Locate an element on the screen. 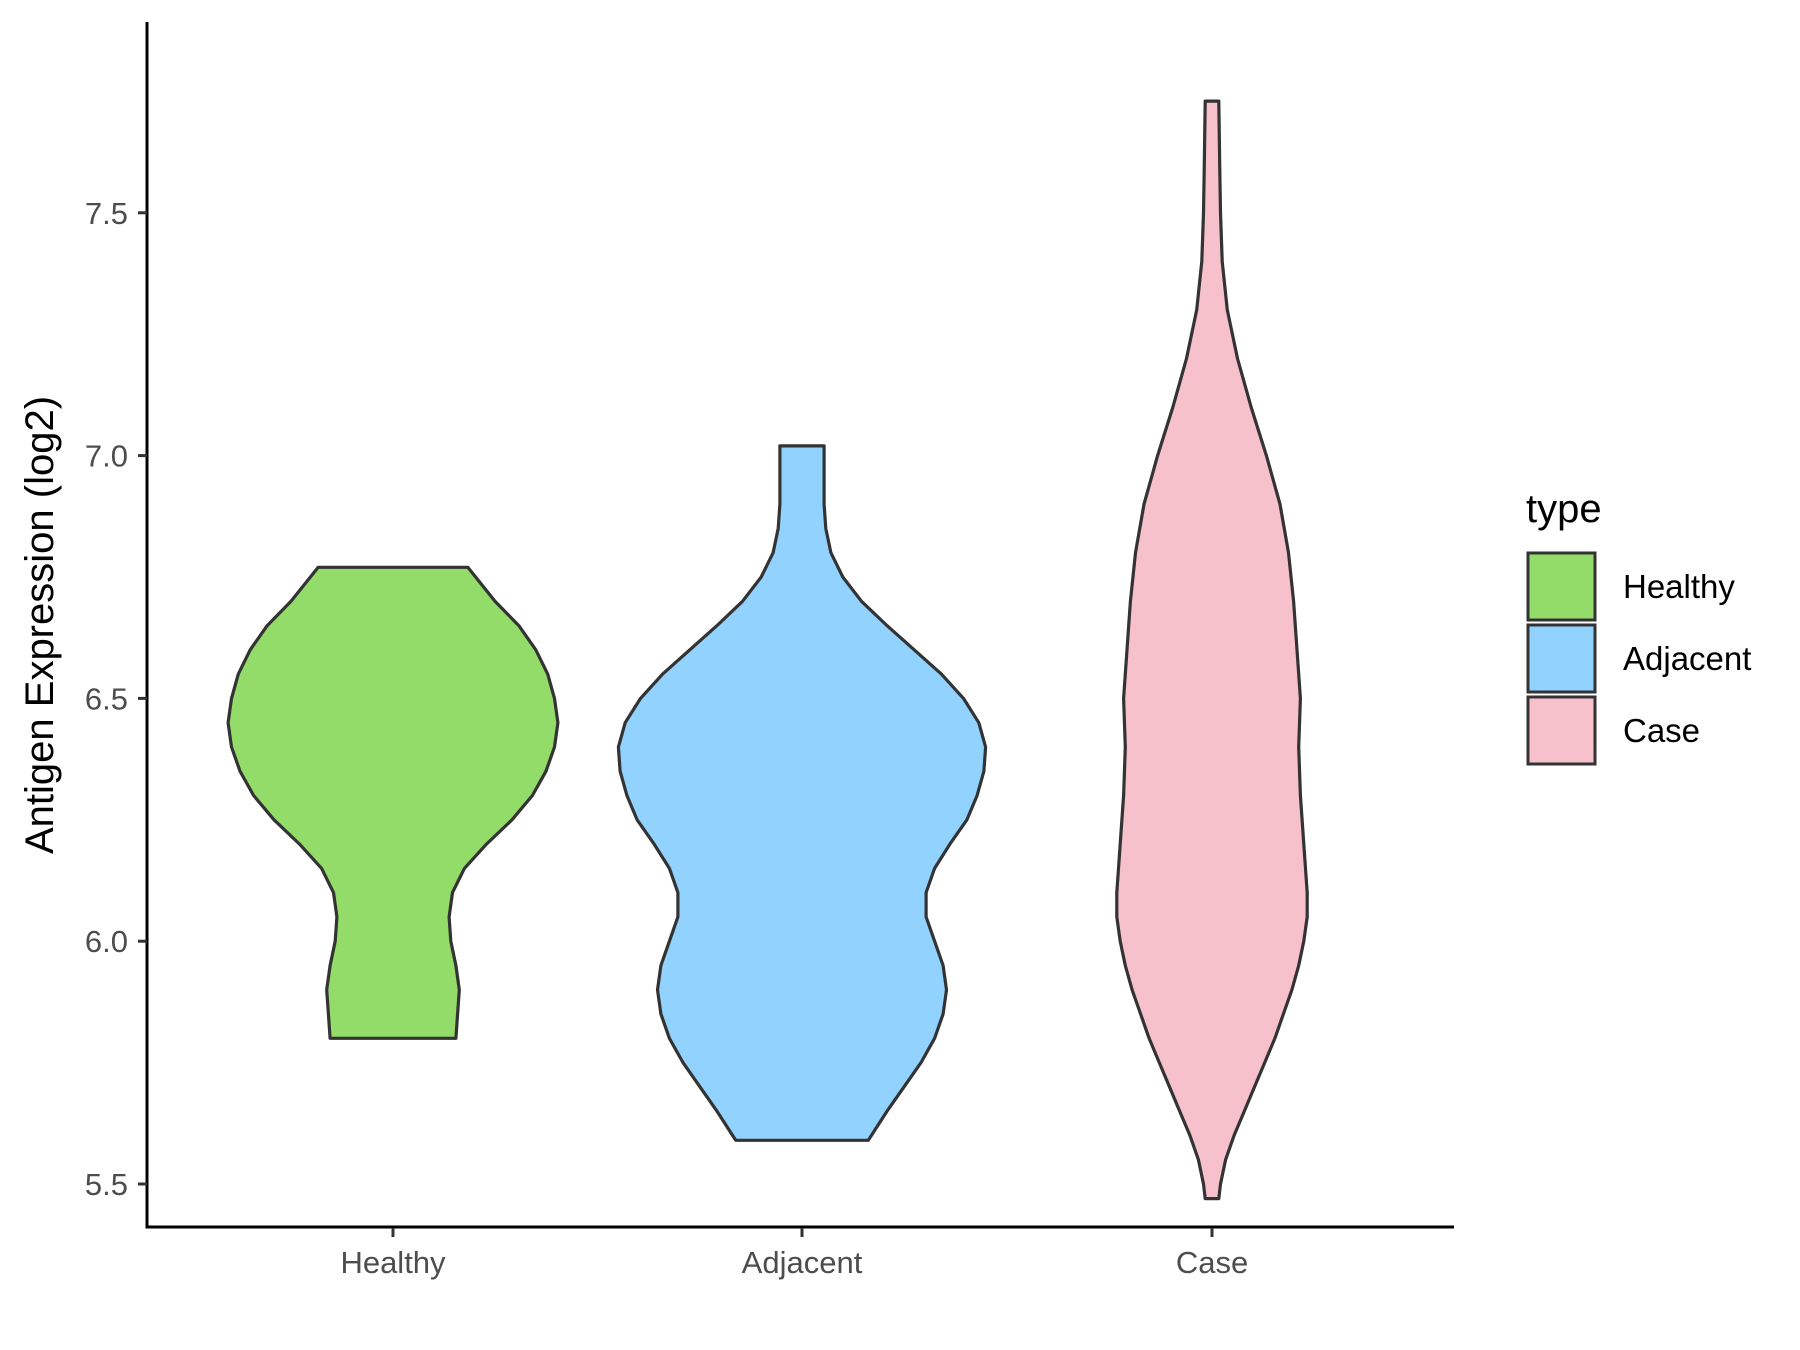 Image resolution: width=1800 pixels, height=1350 pixels. legend-key-adjacent is located at coordinates (1561, 658).